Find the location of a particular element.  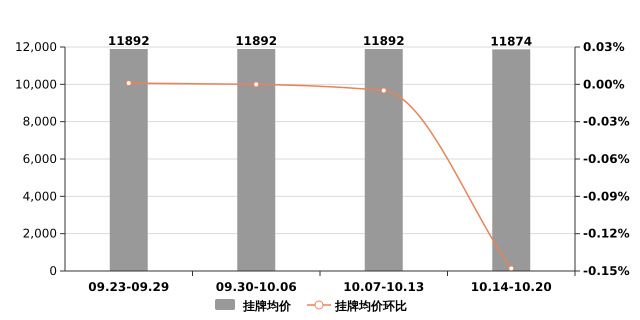

y2-tick-label: -0.06% is located at coordinates (606, 159).